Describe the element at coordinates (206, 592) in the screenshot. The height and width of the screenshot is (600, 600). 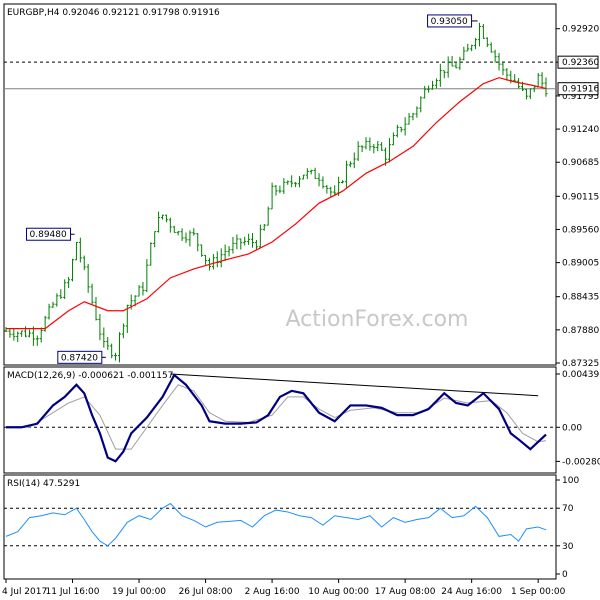
I see `x-tick-label: 26 Jul 08:00` at that location.